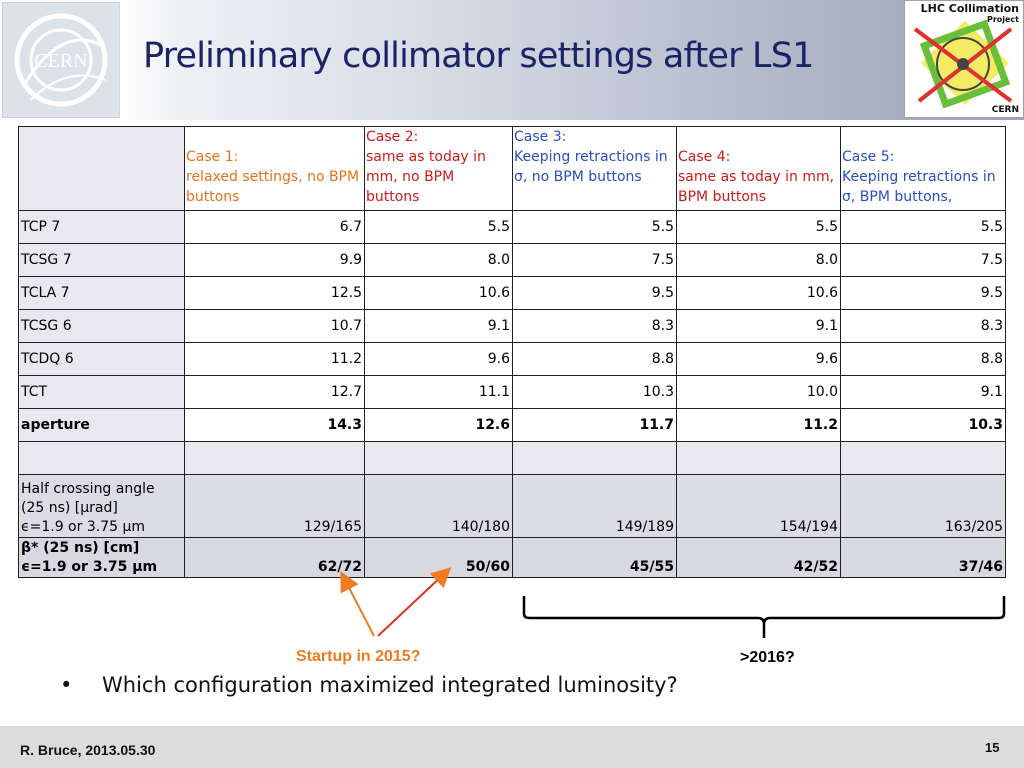  I want to click on page-number: 15, so click(992, 747).